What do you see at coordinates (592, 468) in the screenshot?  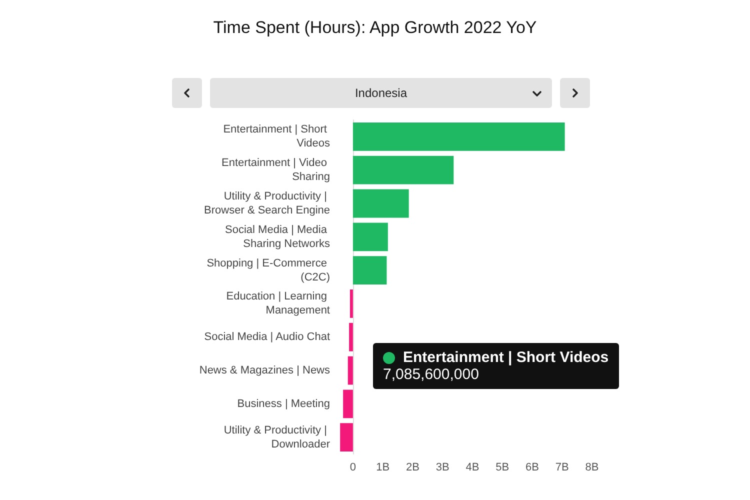 I see `x-tick-label: 8B` at bounding box center [592, 468].